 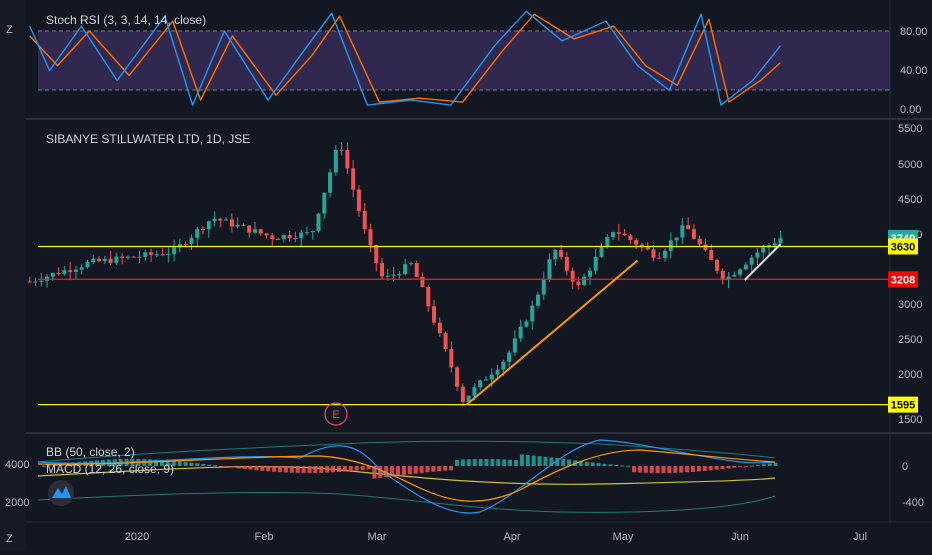 What do you see at coordinates (13, 275) in the screenshot?
I see `left-toolbar` at bounding box center [13, 275].